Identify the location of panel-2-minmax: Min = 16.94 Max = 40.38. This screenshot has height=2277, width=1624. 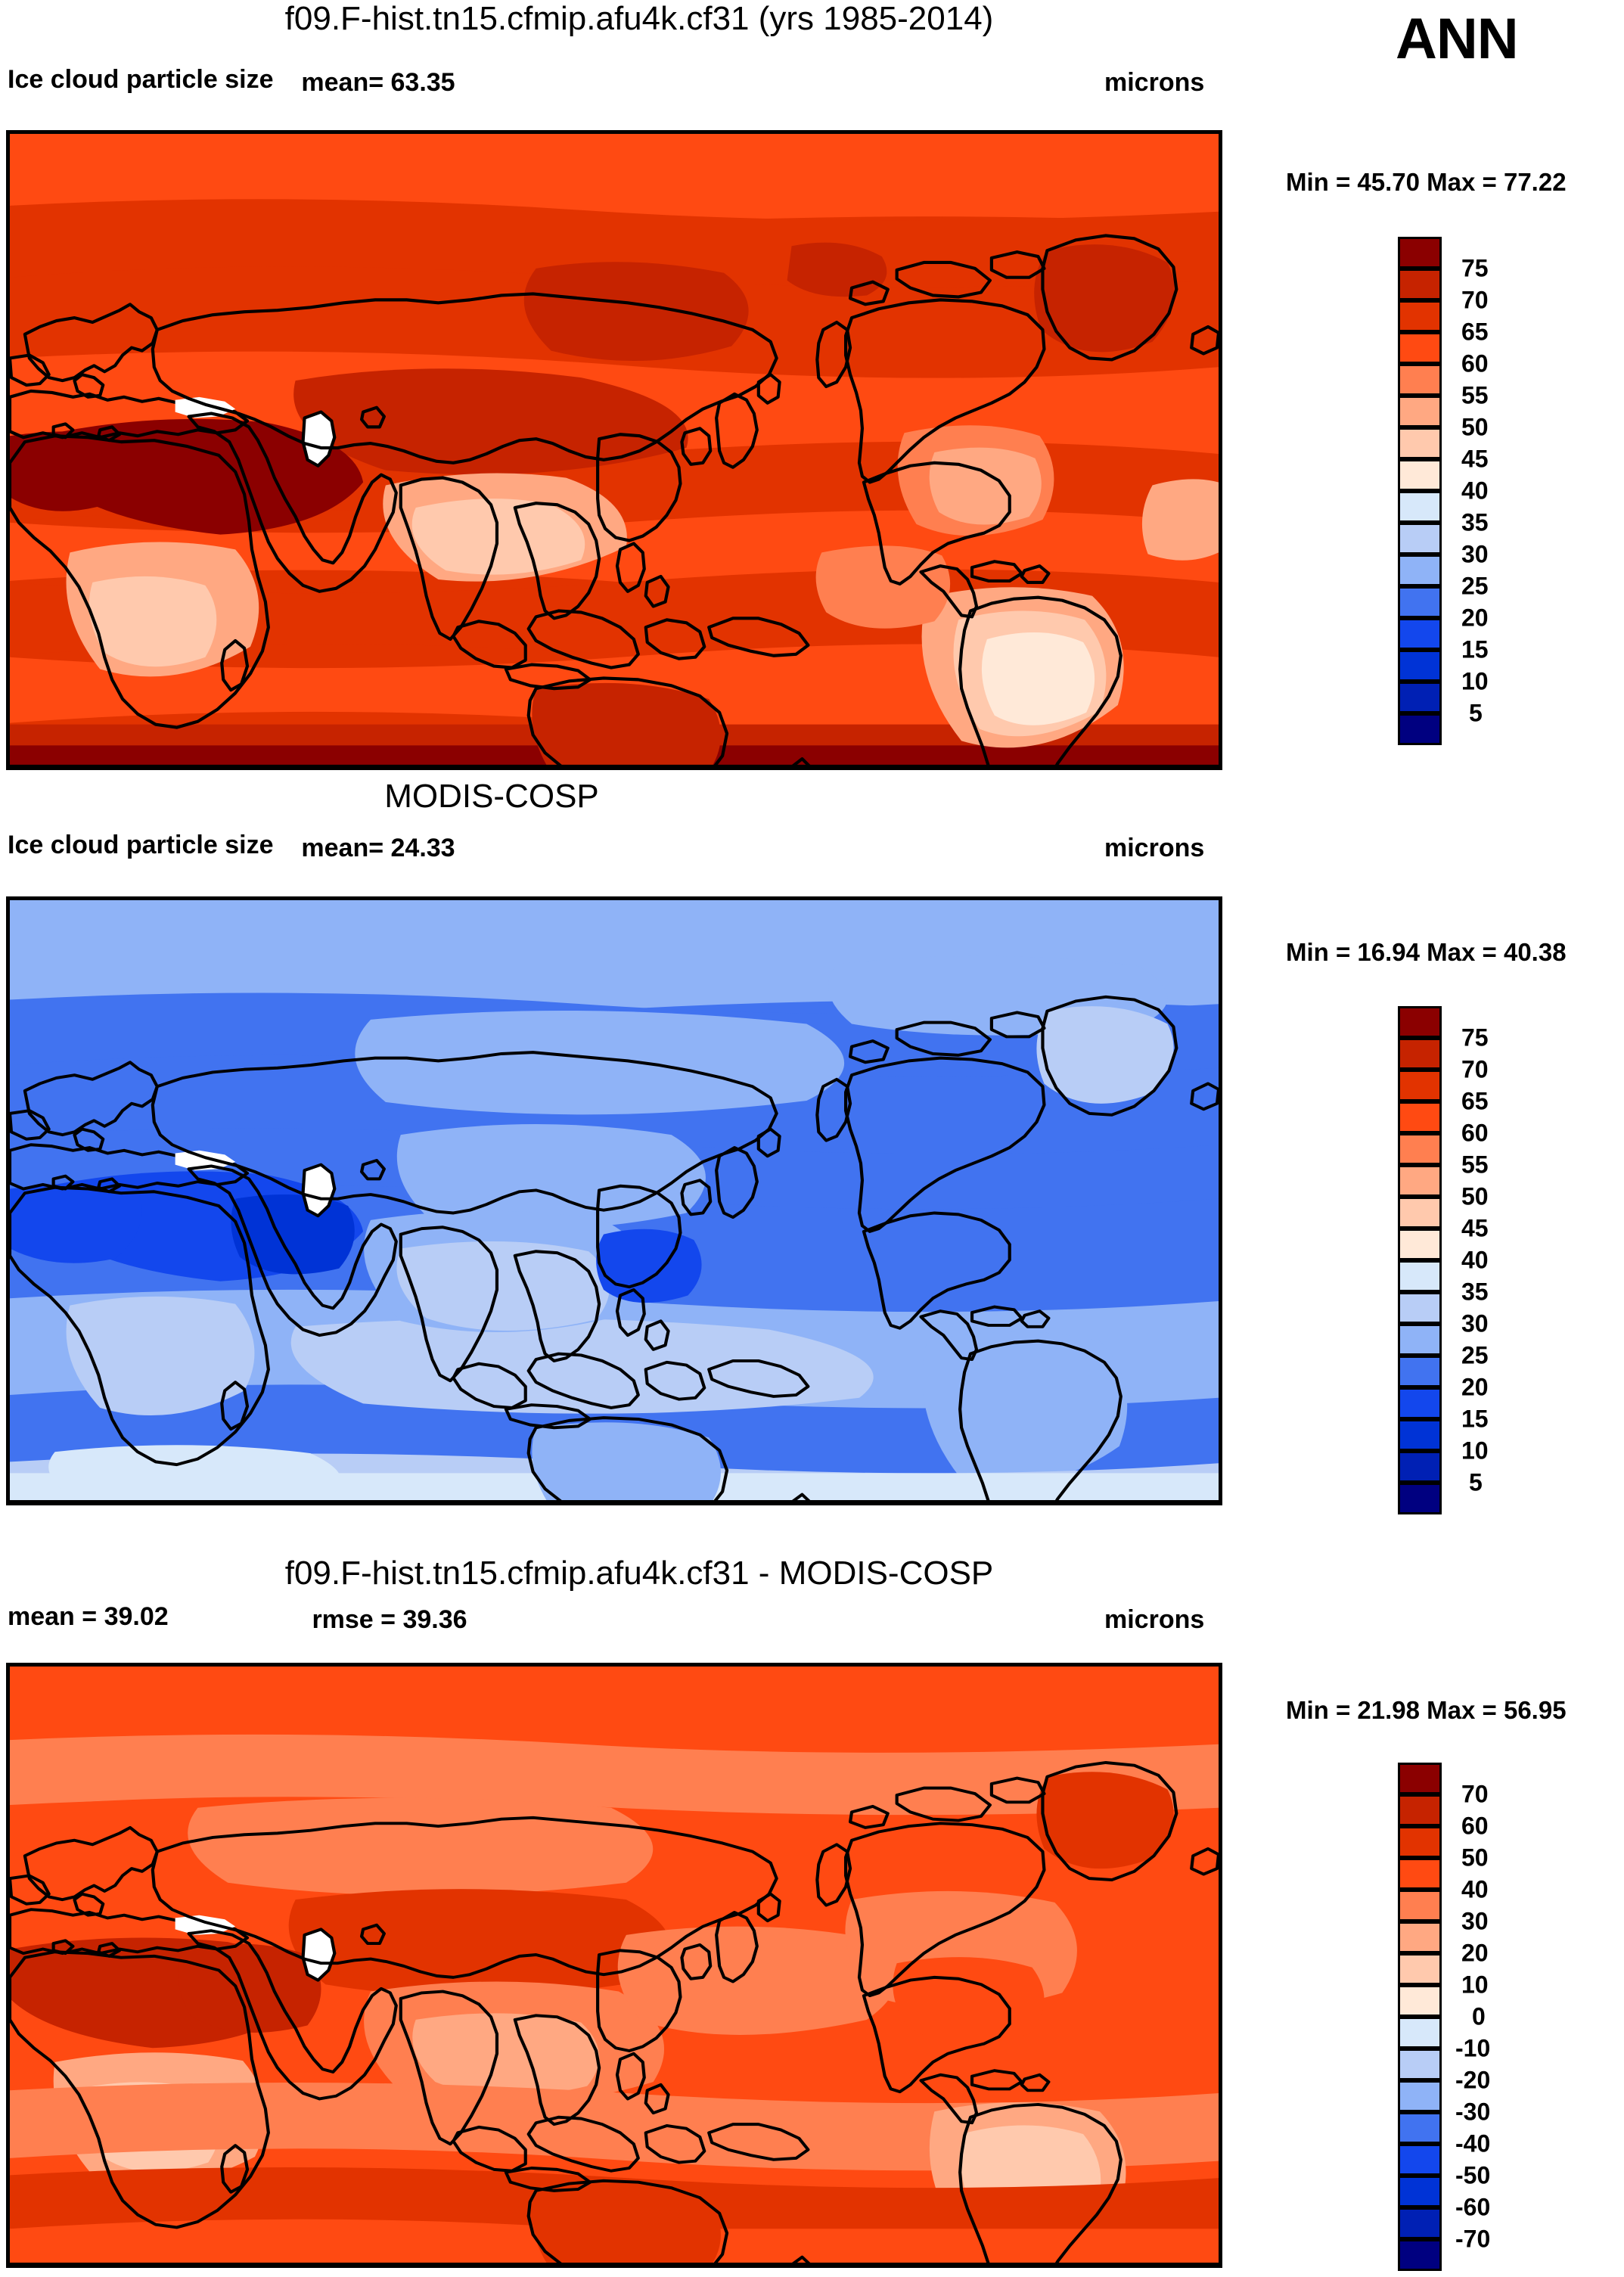
(1426, 952).